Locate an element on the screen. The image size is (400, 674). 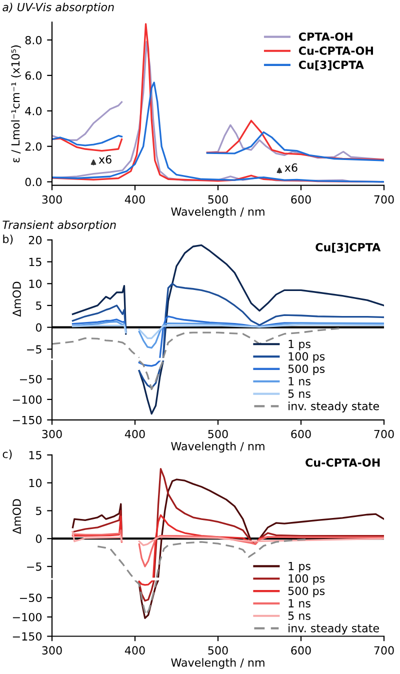
y-tick-label: 2.0 is located at coordinates (33, 146).